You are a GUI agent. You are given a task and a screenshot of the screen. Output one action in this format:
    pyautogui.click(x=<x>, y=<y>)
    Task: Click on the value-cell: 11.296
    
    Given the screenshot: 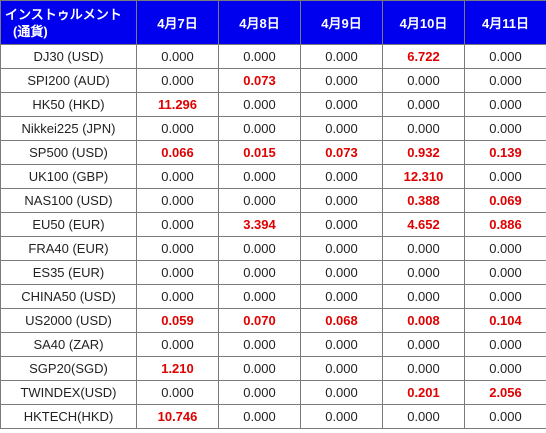 What is the action you would take?
    pyautogui.click(x=177, y=104)
    